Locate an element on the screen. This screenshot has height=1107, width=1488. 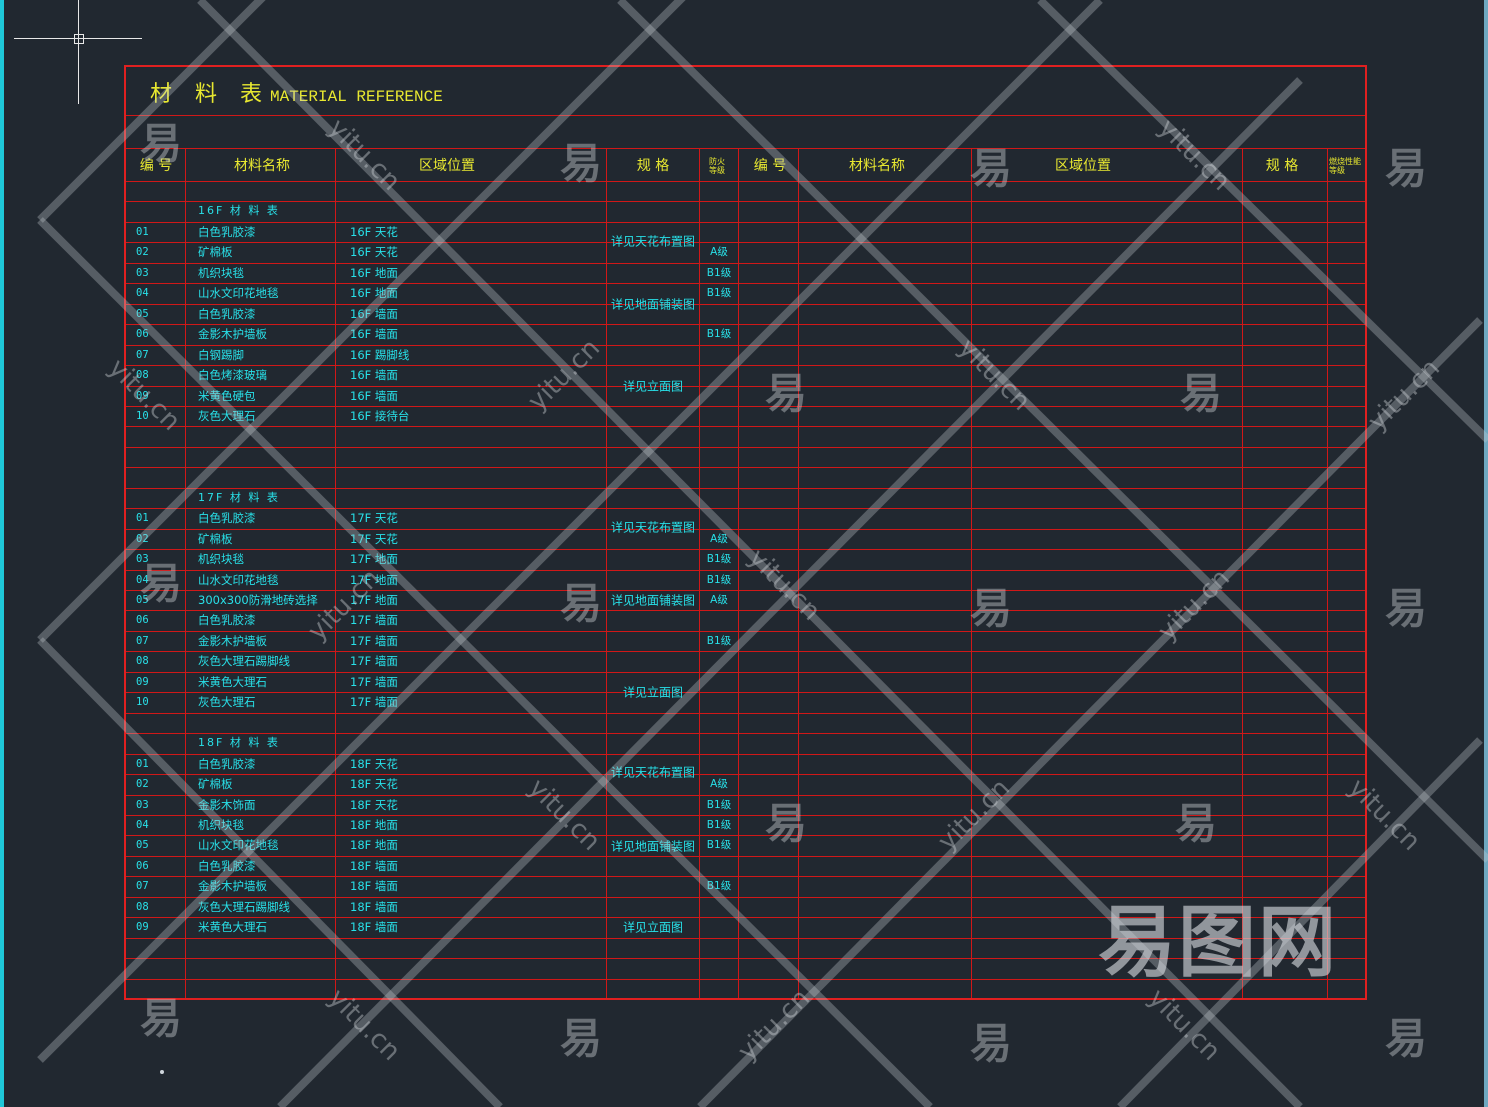
section-heading: 18F 材 料 表 is located at coordinates (239, 743).